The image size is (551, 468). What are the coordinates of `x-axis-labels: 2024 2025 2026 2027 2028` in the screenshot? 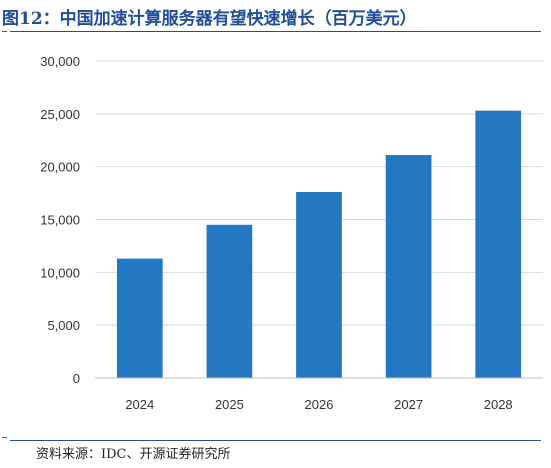 It's located at (318, 404).